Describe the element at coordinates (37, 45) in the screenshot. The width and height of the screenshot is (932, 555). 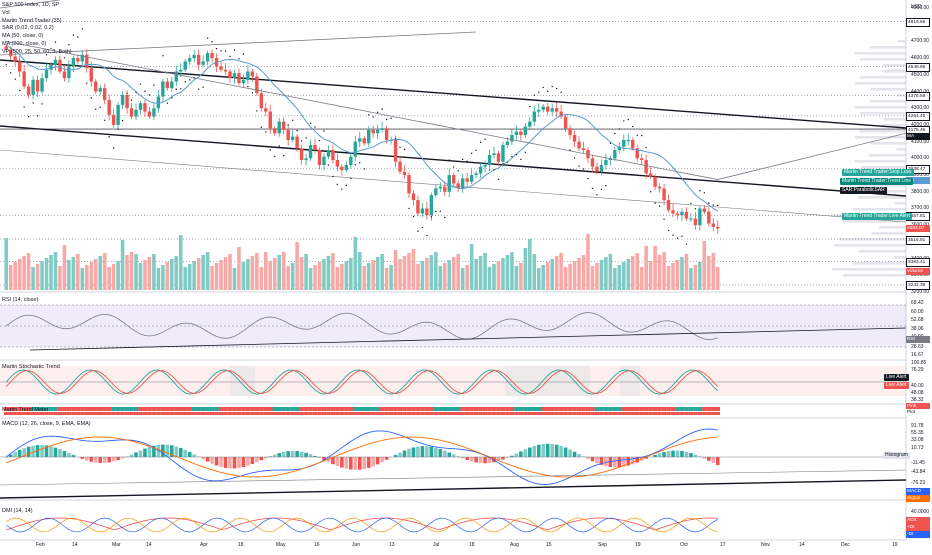
I see `legend-ma200: MA (200, close, 0)` at that location.